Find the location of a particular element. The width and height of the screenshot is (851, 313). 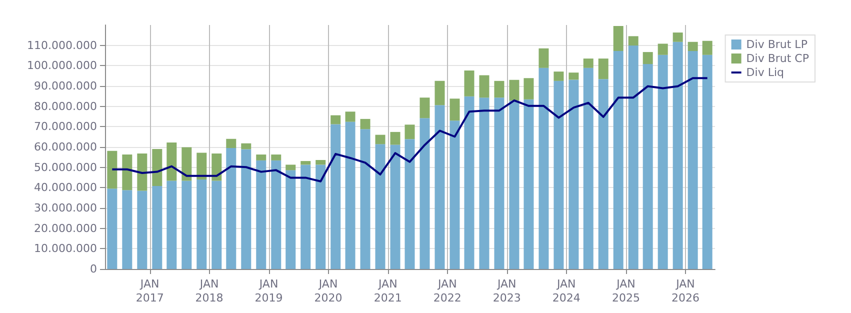

y-tick-label: 50.000.000 is located at coordinates (65, 167).